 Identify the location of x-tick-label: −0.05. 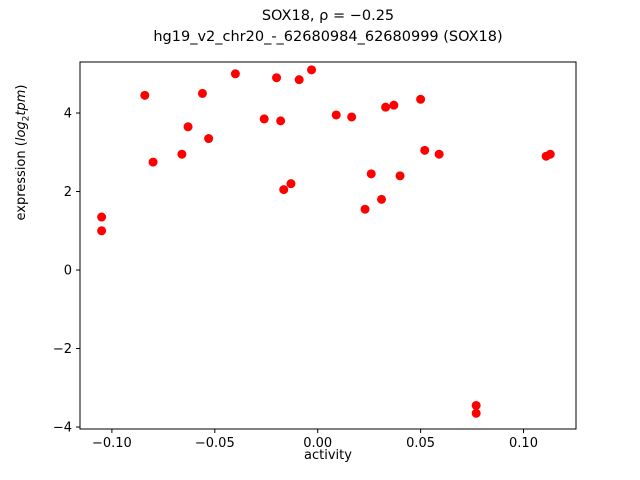
(215, 443).